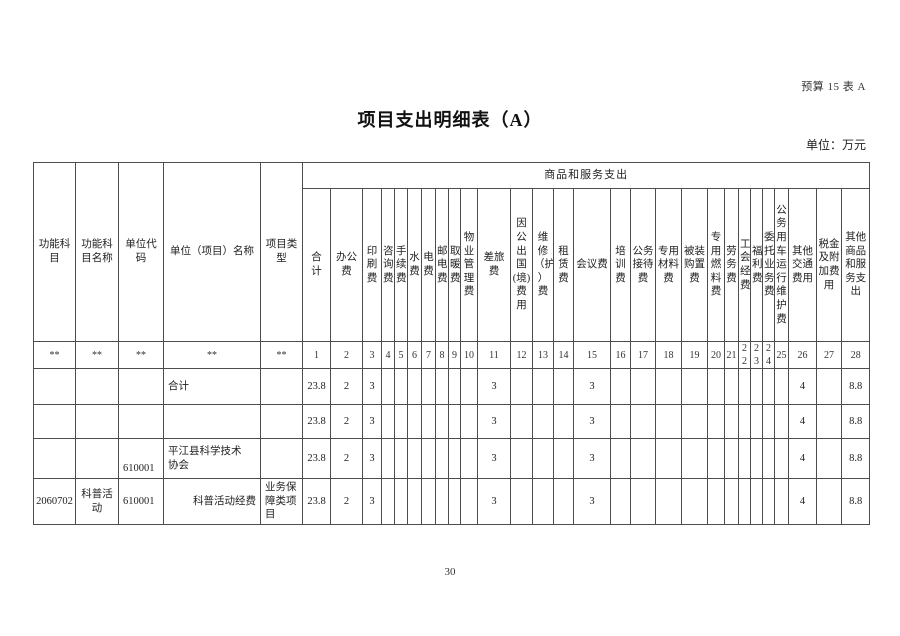  Describe the element at coordinates (716, 355) in the screenshot. I see `column-number-cell-19: 20` at that location.